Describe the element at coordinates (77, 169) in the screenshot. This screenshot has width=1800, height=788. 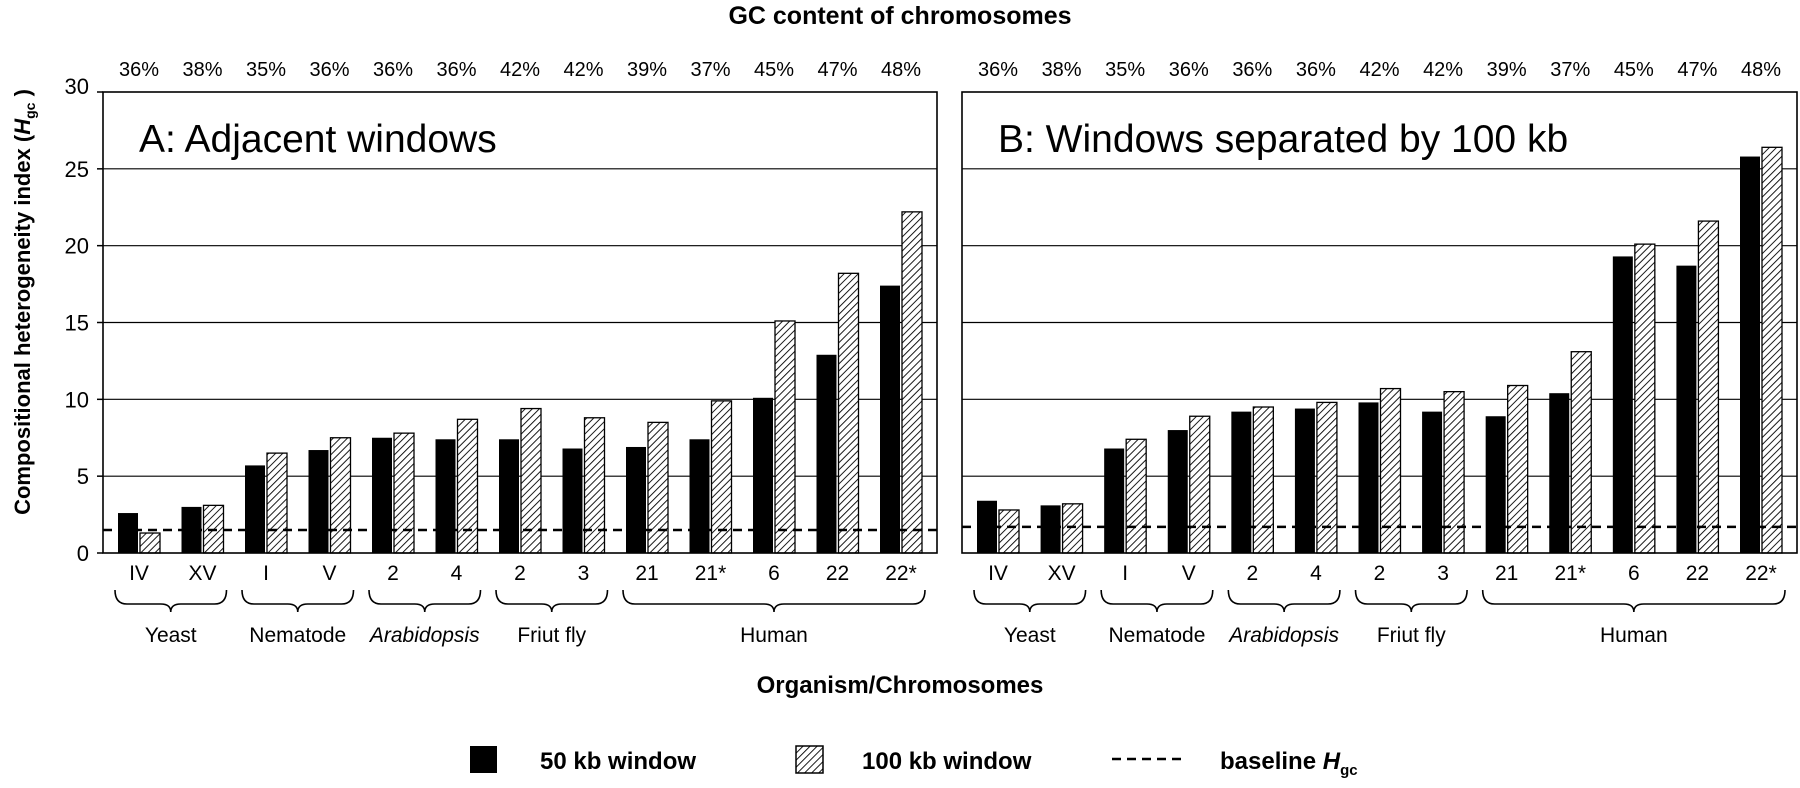
I see `ytick-label-a-25: 25` at that location.